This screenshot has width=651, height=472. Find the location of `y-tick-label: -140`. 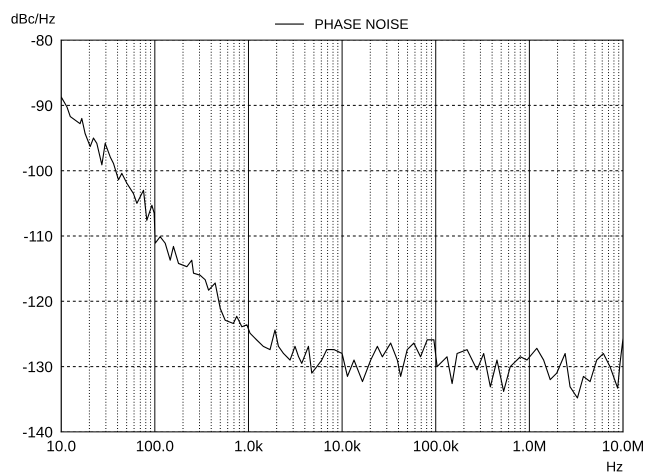

y-tick-label: -140 is located at coordinates (37, 432).